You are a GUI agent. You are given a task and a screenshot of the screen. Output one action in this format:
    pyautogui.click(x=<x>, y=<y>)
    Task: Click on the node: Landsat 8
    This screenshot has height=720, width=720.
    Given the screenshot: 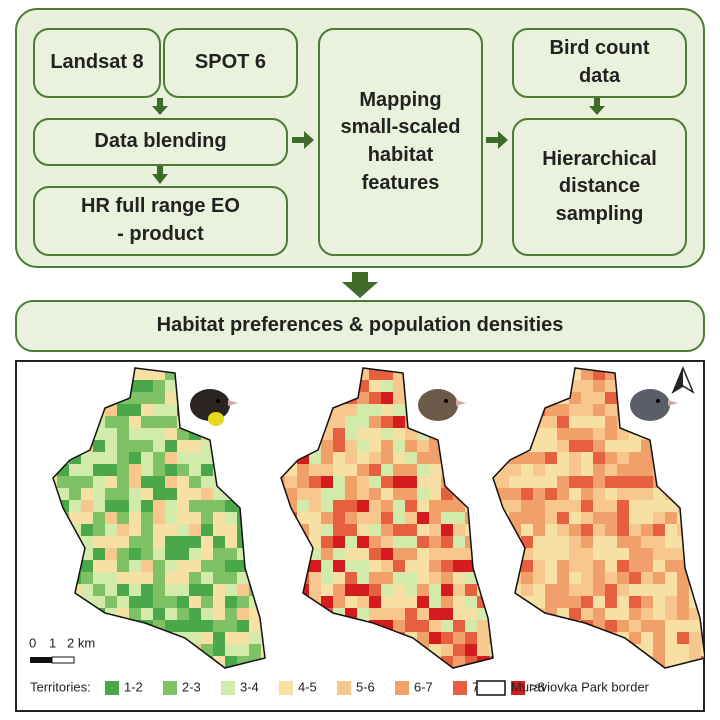 What is the action you would take?
    pyautogui.click(x=97, y=63)
    